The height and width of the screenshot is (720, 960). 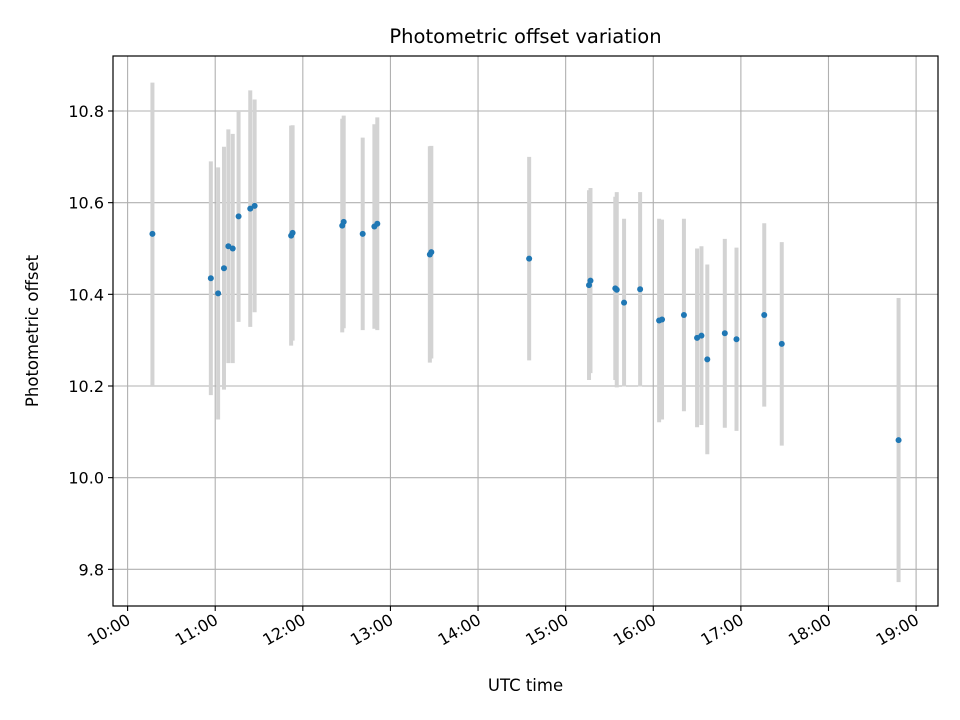 I want to click on y-axis-label: Photometric offset, so click(x=32, y=330).